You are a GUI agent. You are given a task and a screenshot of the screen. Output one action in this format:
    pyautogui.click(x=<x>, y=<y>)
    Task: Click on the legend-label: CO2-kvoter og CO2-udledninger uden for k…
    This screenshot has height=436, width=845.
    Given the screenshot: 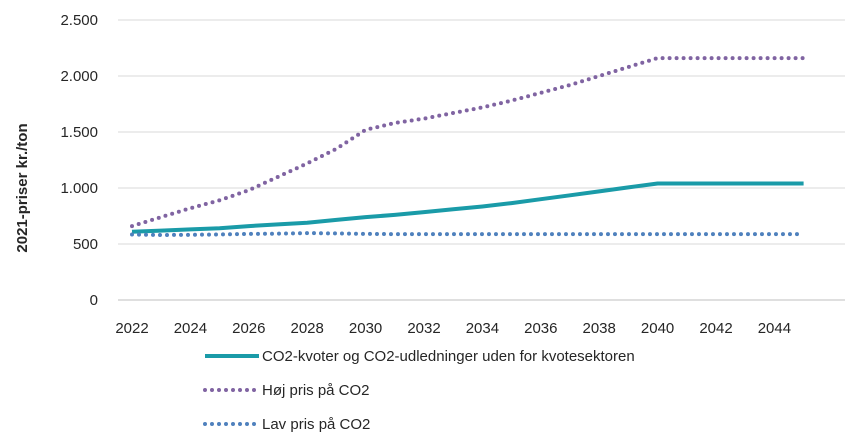 What is the action you would take?
    pyautogui.click(x=448, y=356)
    